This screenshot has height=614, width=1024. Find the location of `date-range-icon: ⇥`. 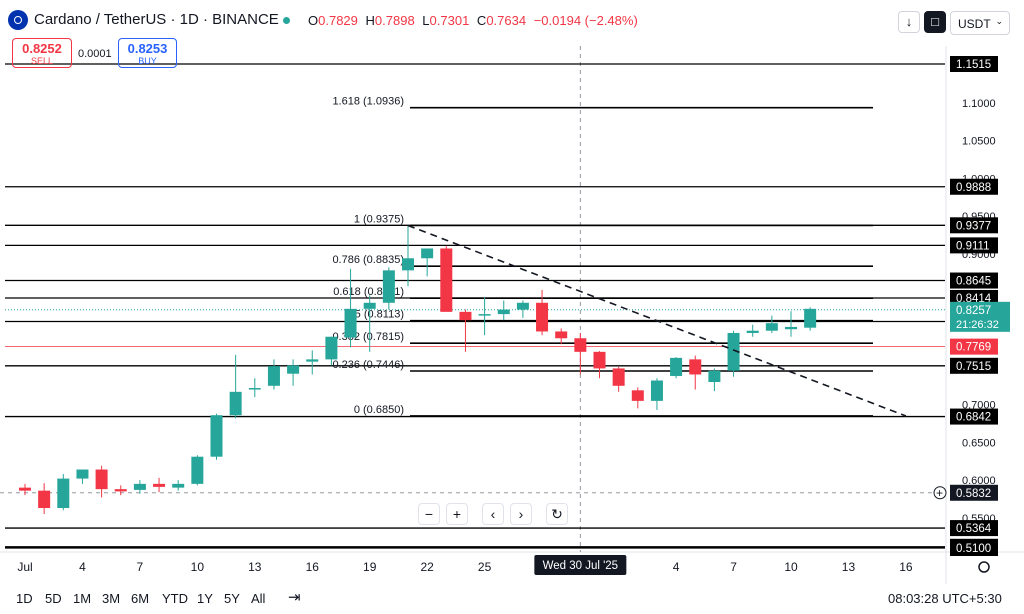

date-range-icon: ⇥ is located at coordinates (294, 597).